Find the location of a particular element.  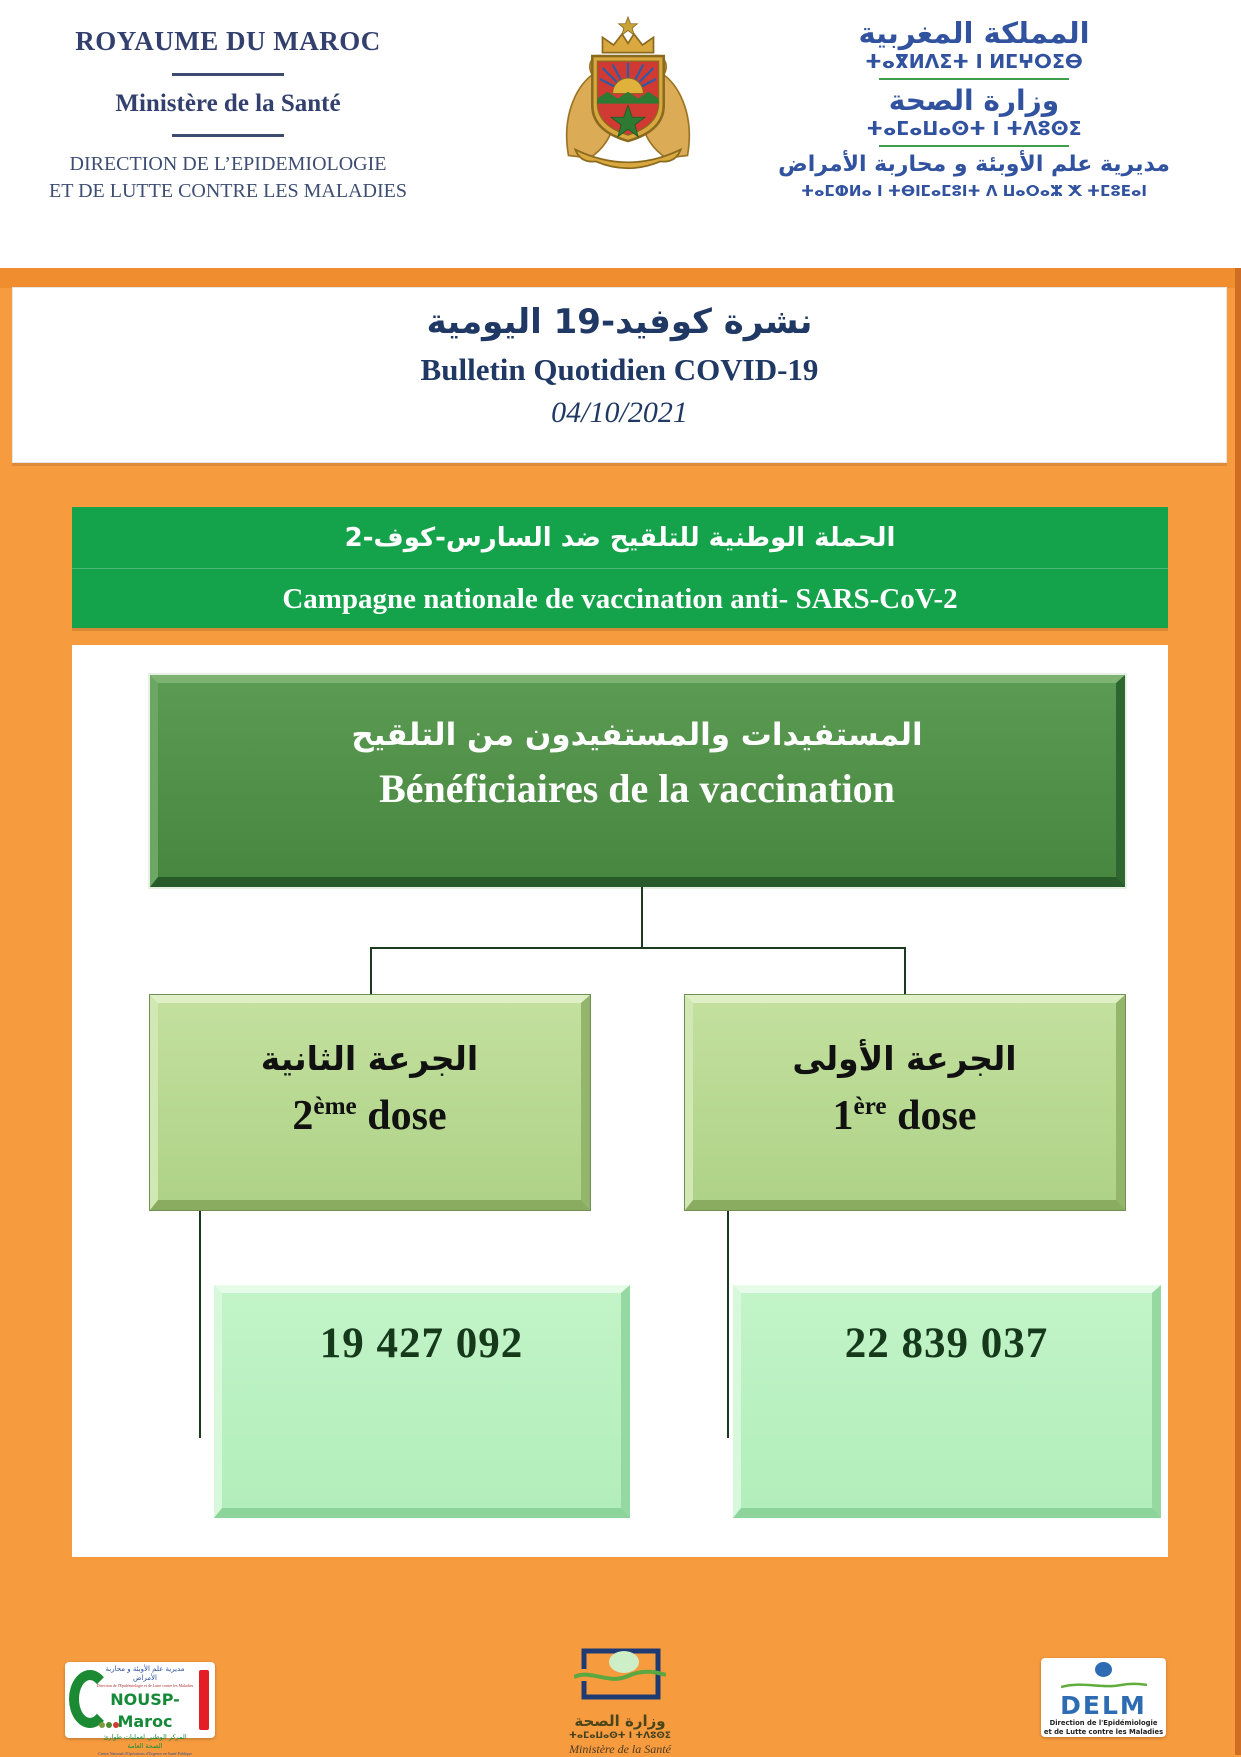

first-dose-box: الجرعة الأولى 1ère dose is located at coordinates (905, 1102).